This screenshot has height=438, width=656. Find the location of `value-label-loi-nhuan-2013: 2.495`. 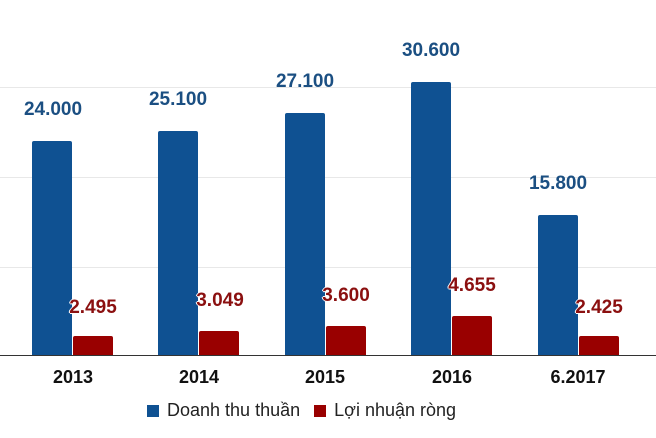

value-label-loi-nhuan-2013: 2.495 is located at coordinates (93, 307).